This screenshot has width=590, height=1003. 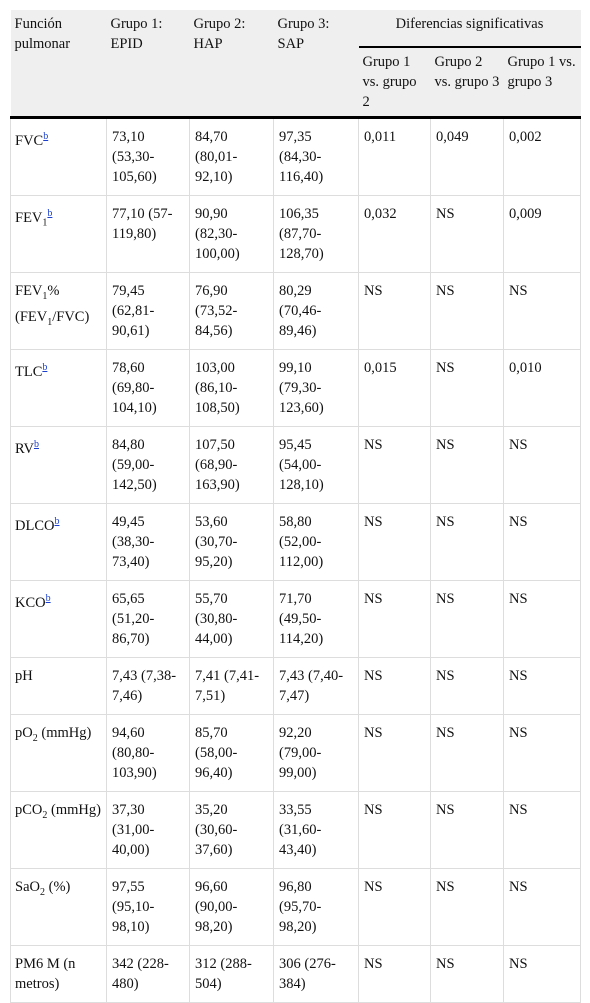 I want to click on table-cell: 0,009, so click(x=542, y=234).